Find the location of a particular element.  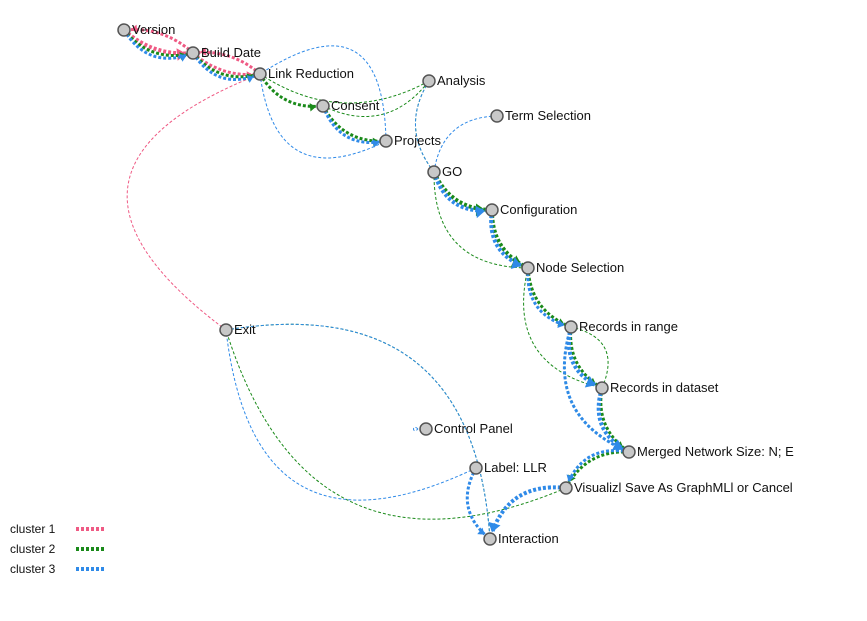

edge-records-in-dataset-to-merged-network-c2 is located at coordinates (614, 420).